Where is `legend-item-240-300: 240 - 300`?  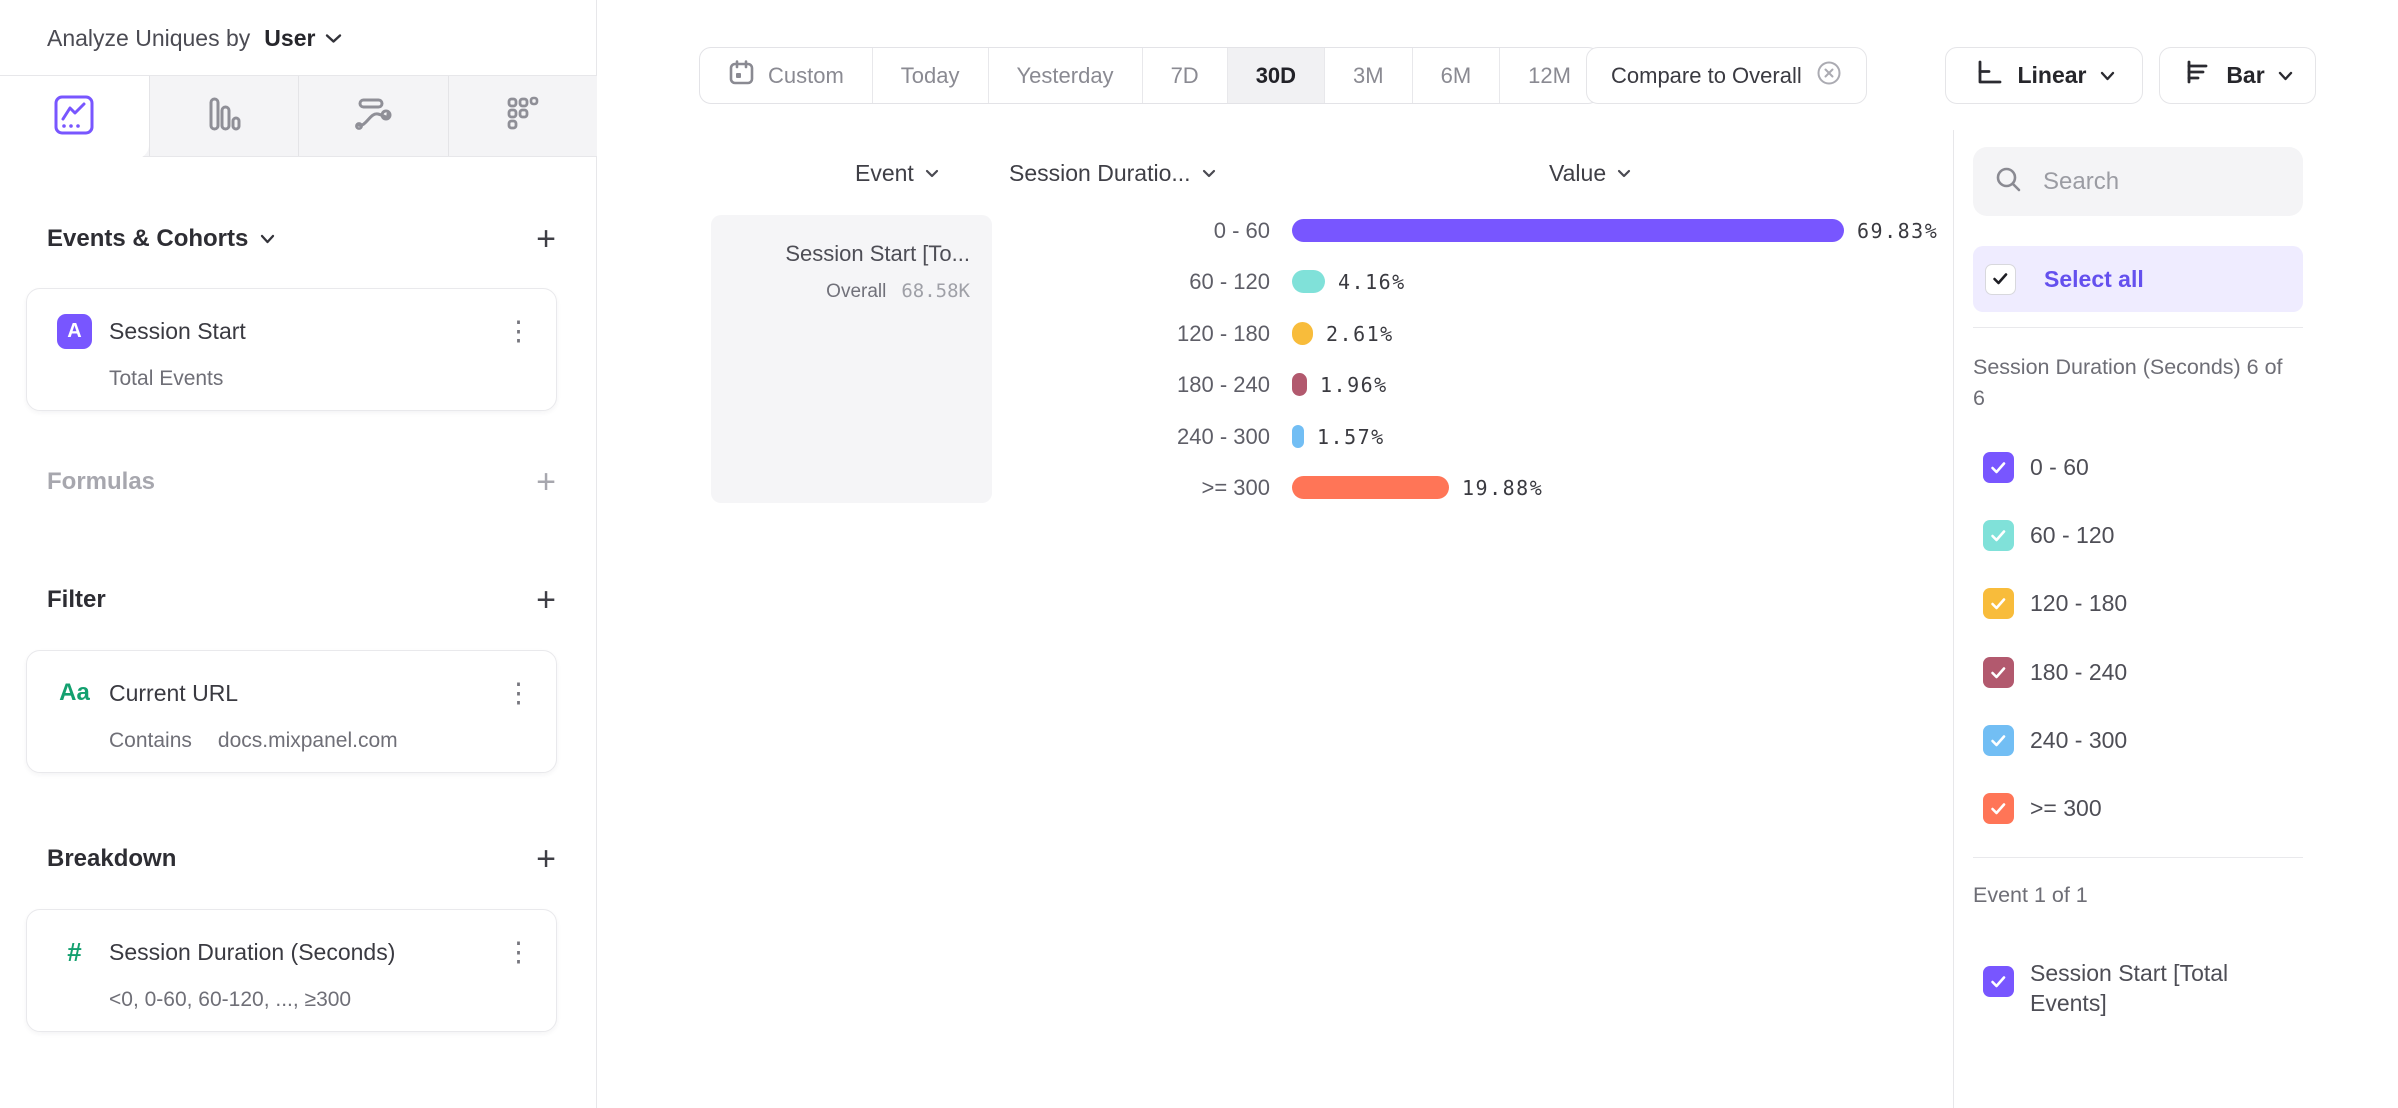 legend-item-240-300: 240 - 300 is located at coordinates (2055, 740).